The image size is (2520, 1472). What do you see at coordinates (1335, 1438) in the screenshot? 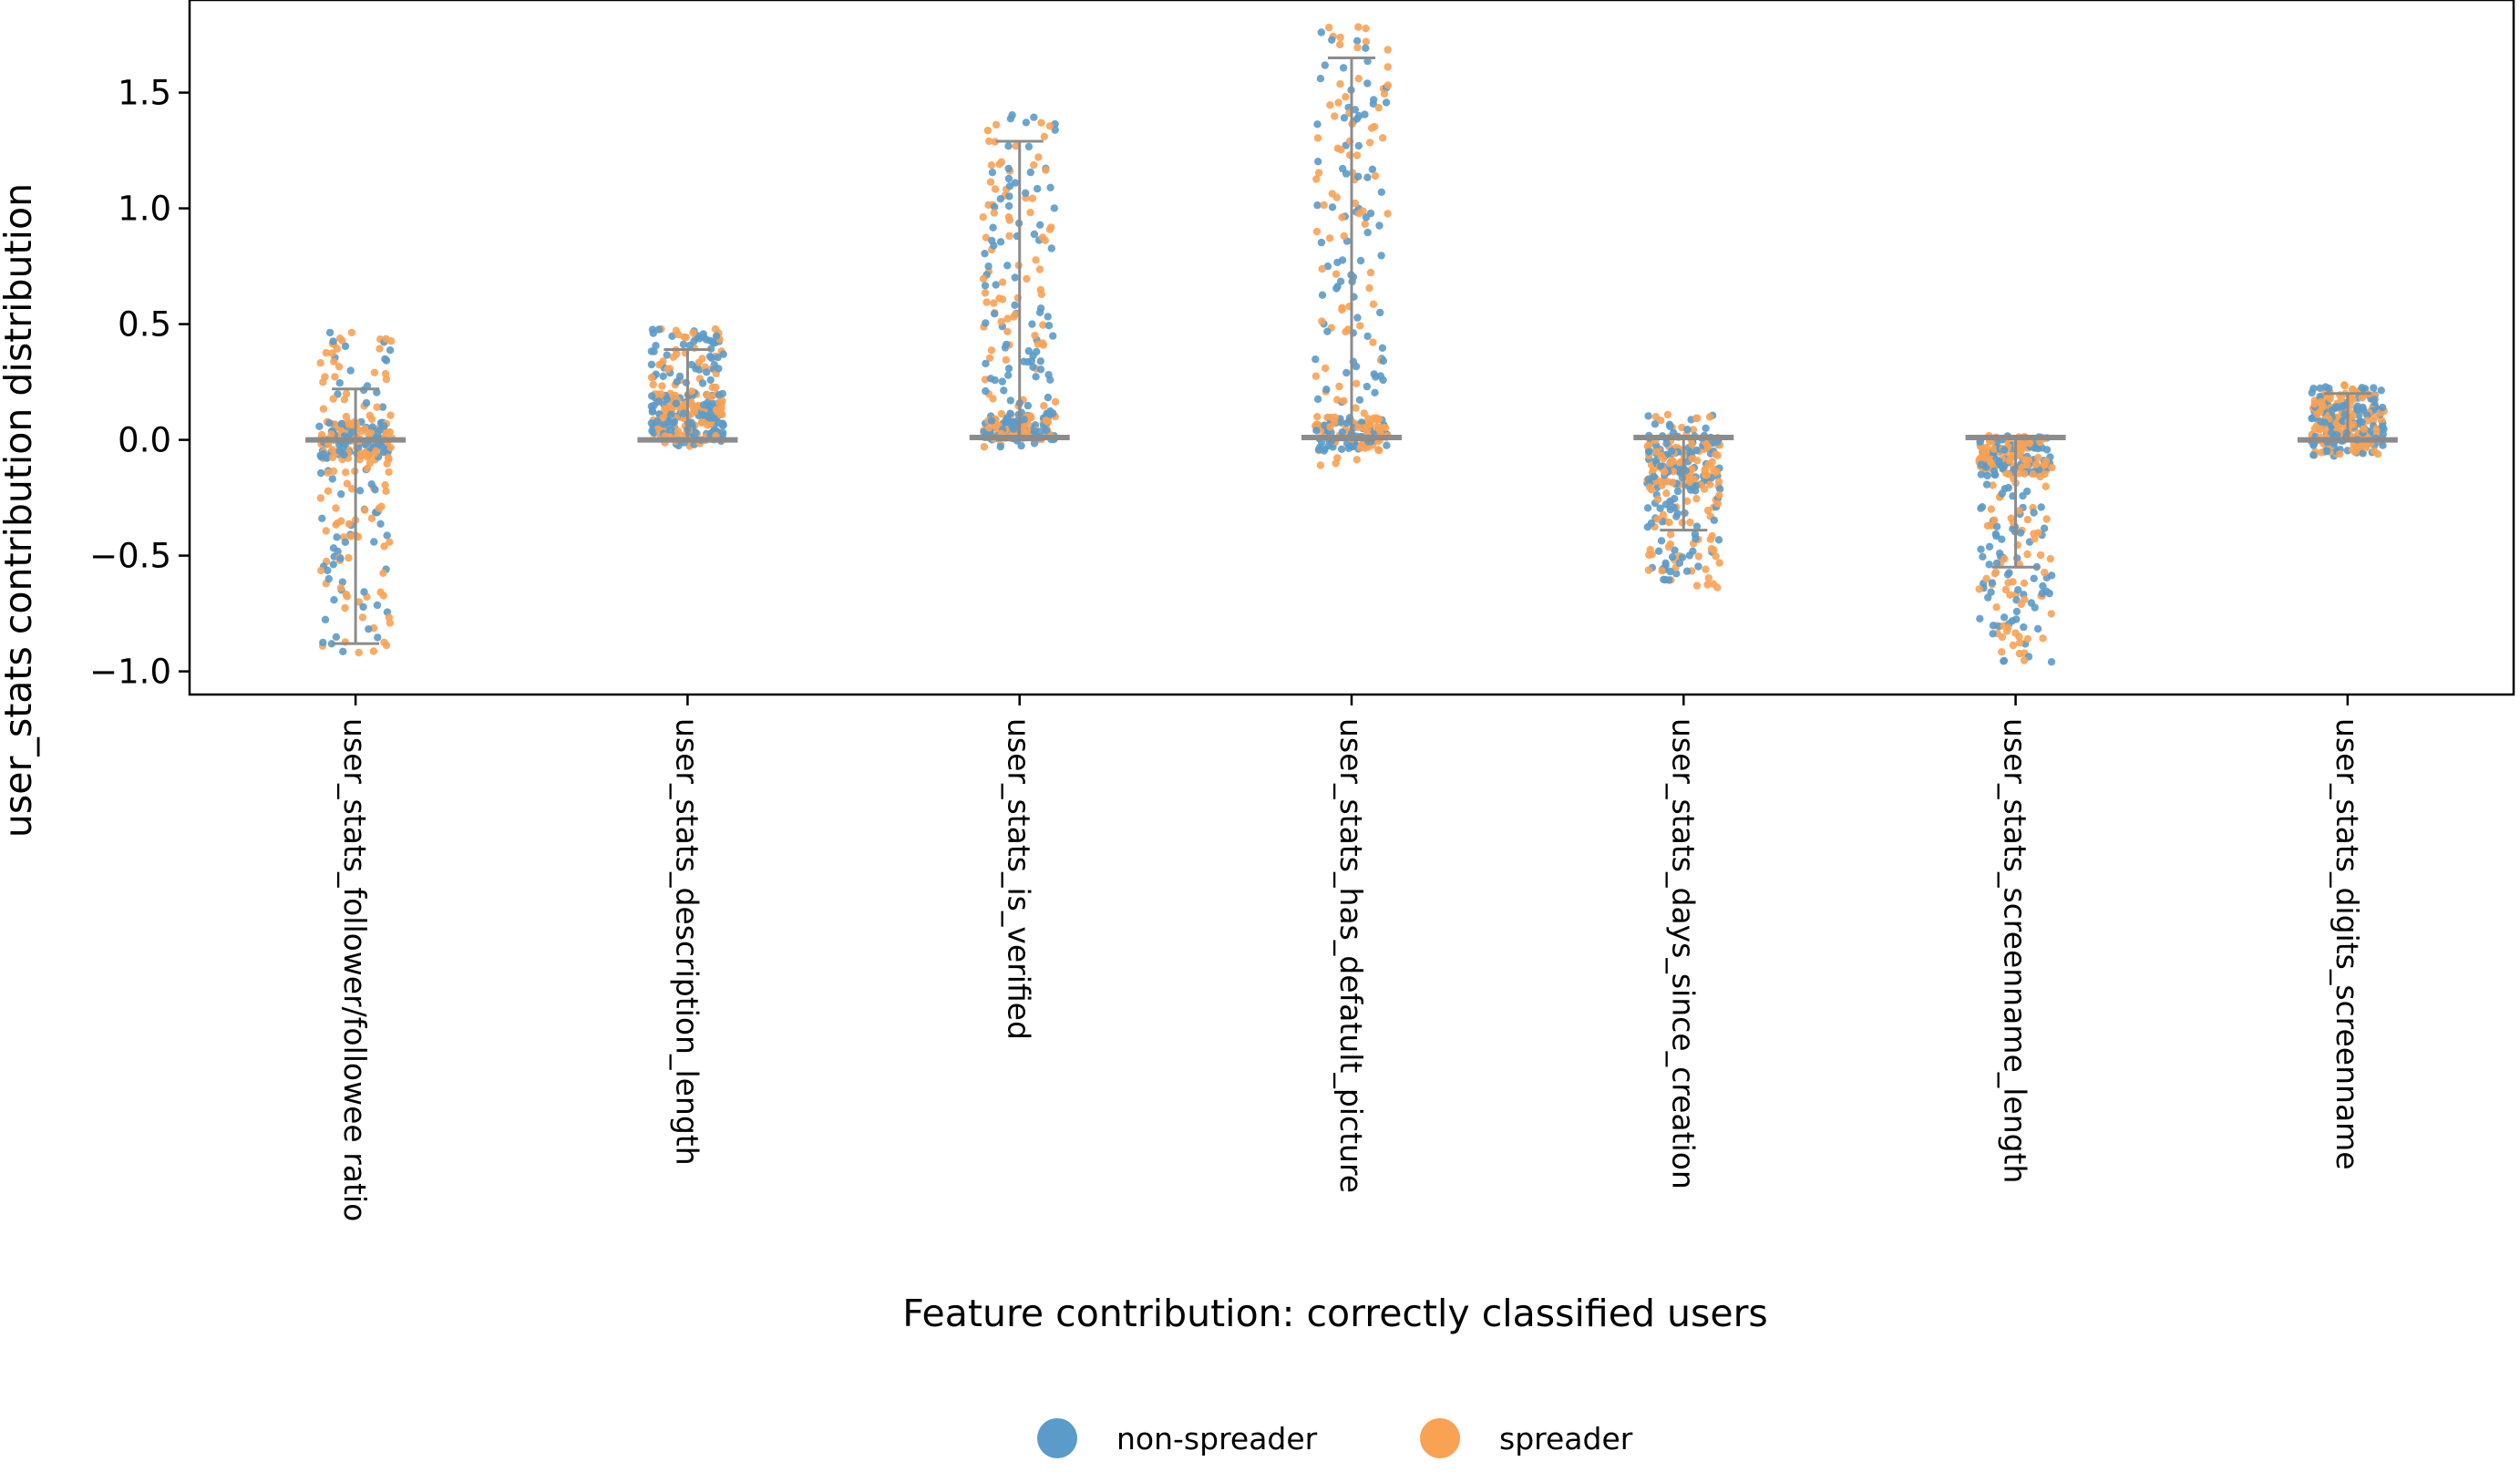
I see `legend: non-spreader spreader` at bounding box center [1335, 1438].